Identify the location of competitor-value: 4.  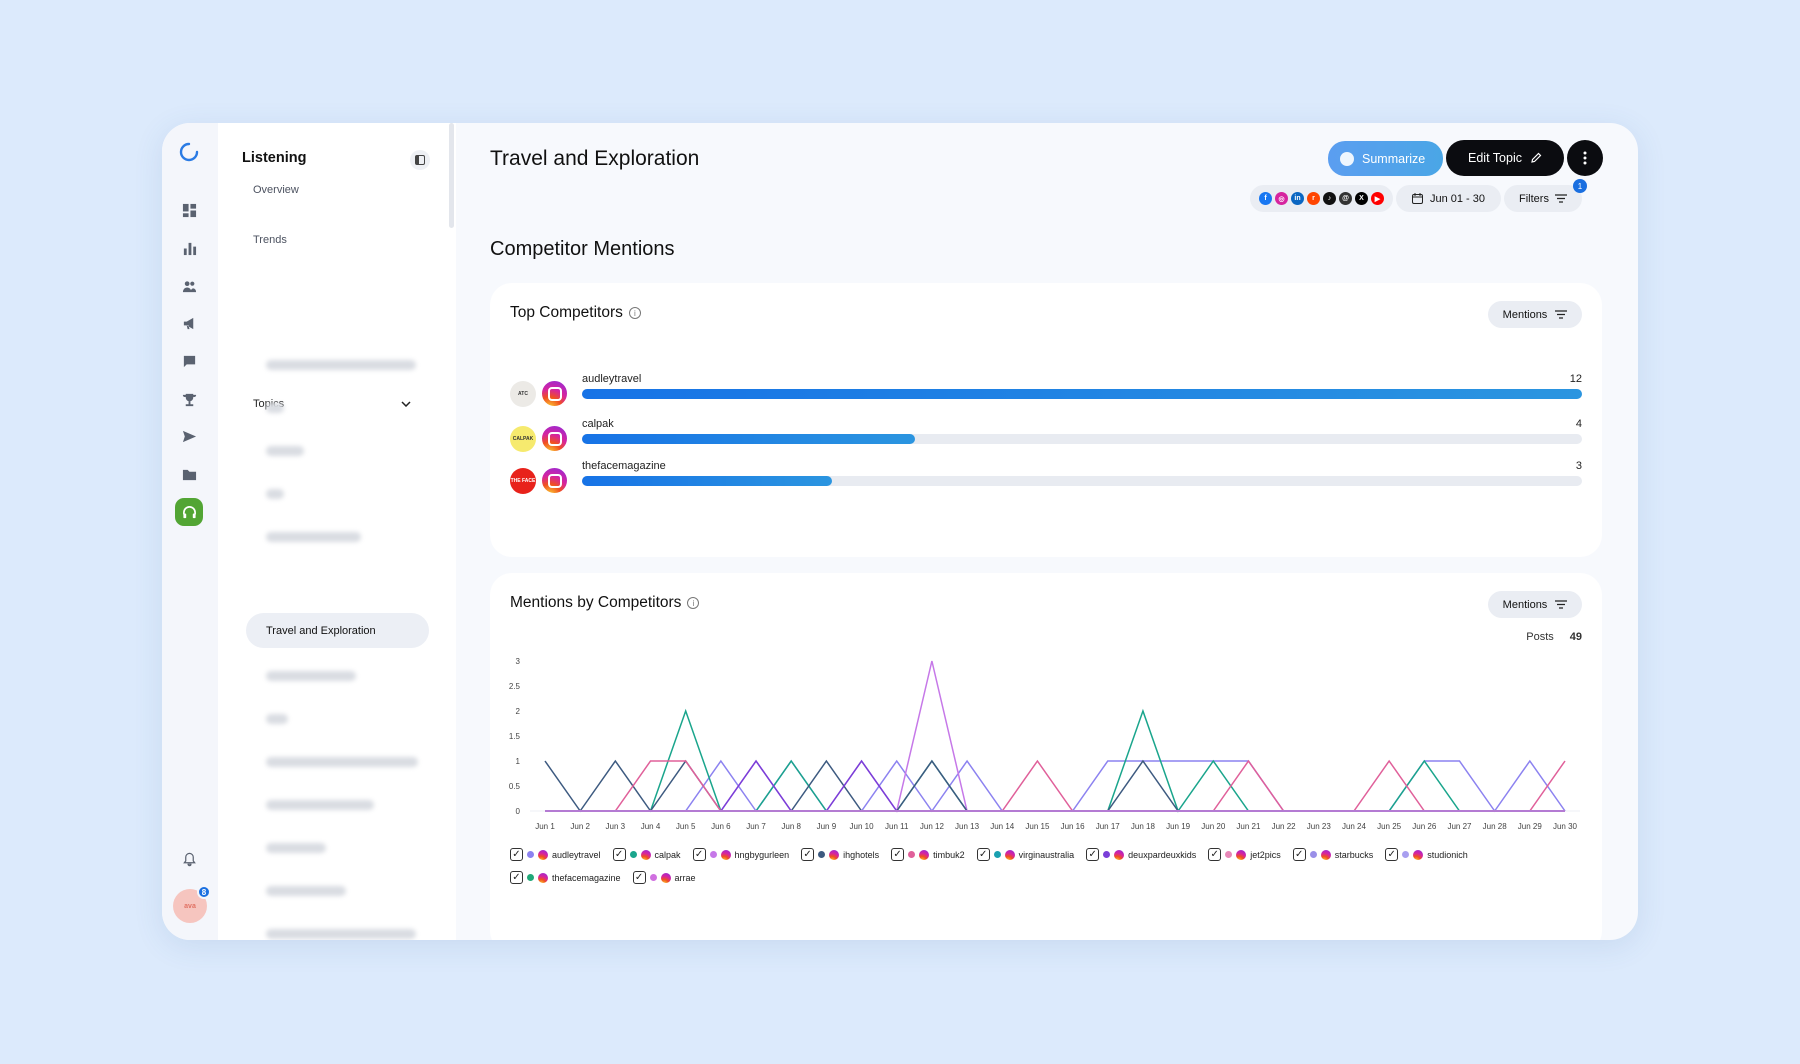
(1578, 424).